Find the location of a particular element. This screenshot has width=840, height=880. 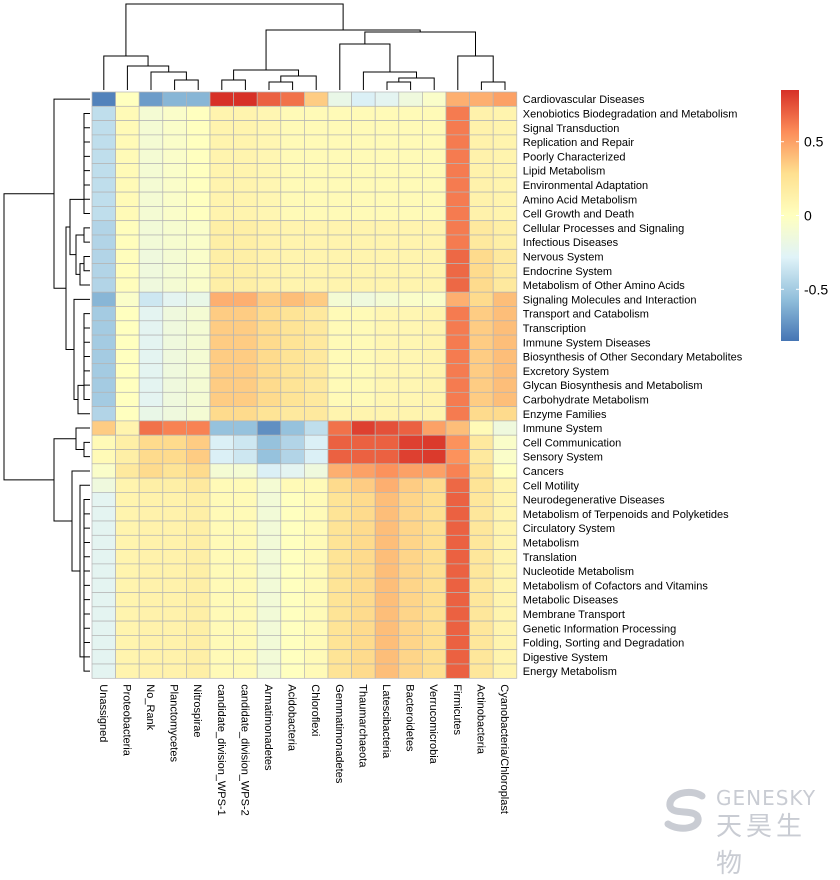

column-label: Unassigned is located at coordinates (103, 713).